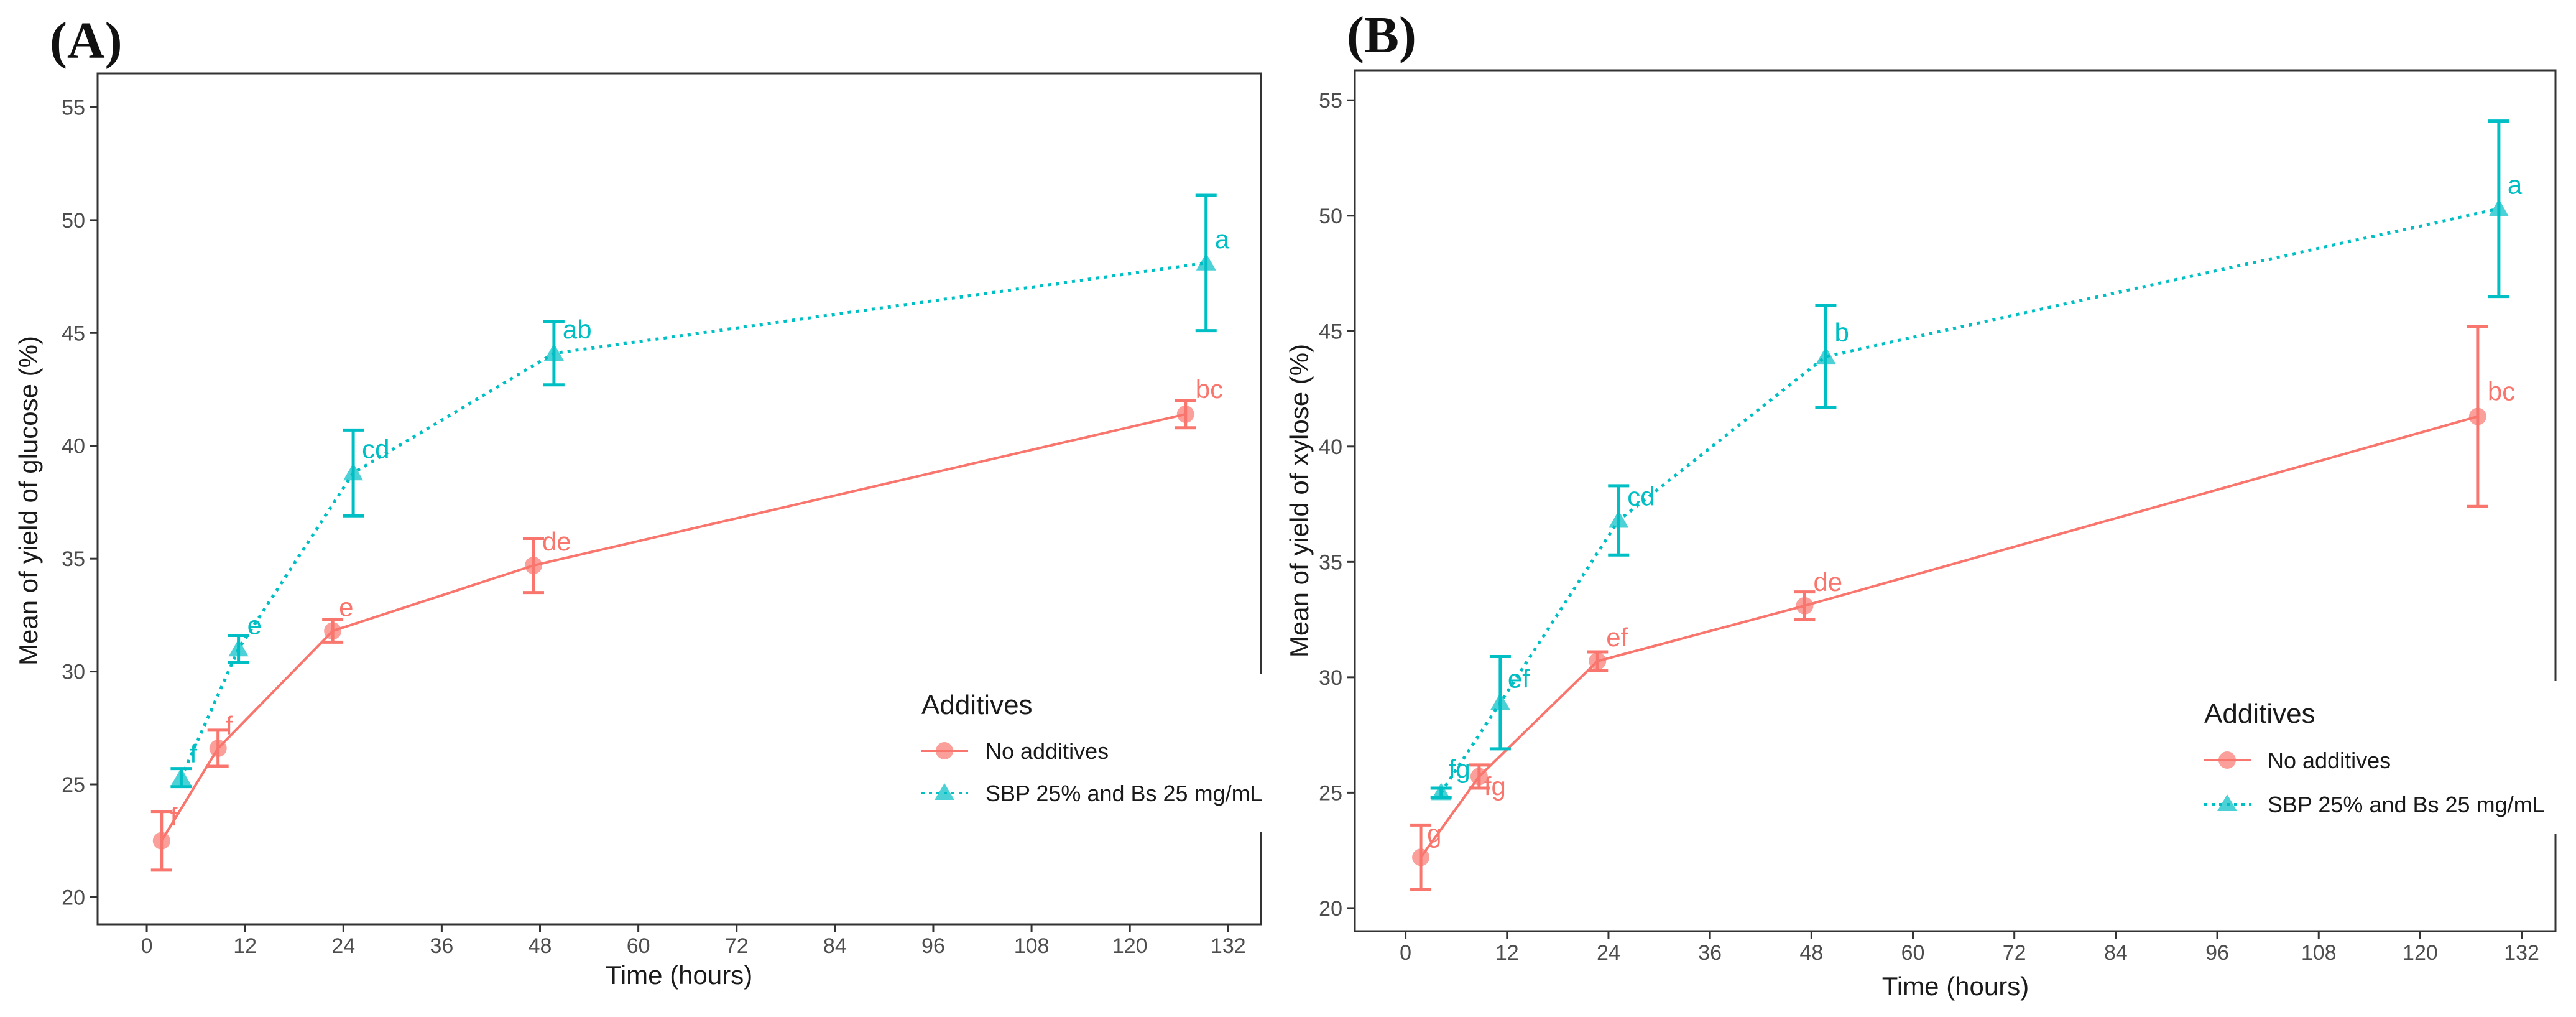 Image resolution: width=2576 pixels, height=1017 pixels. I want to click on x-tick-label: 24, so click(343, 946).